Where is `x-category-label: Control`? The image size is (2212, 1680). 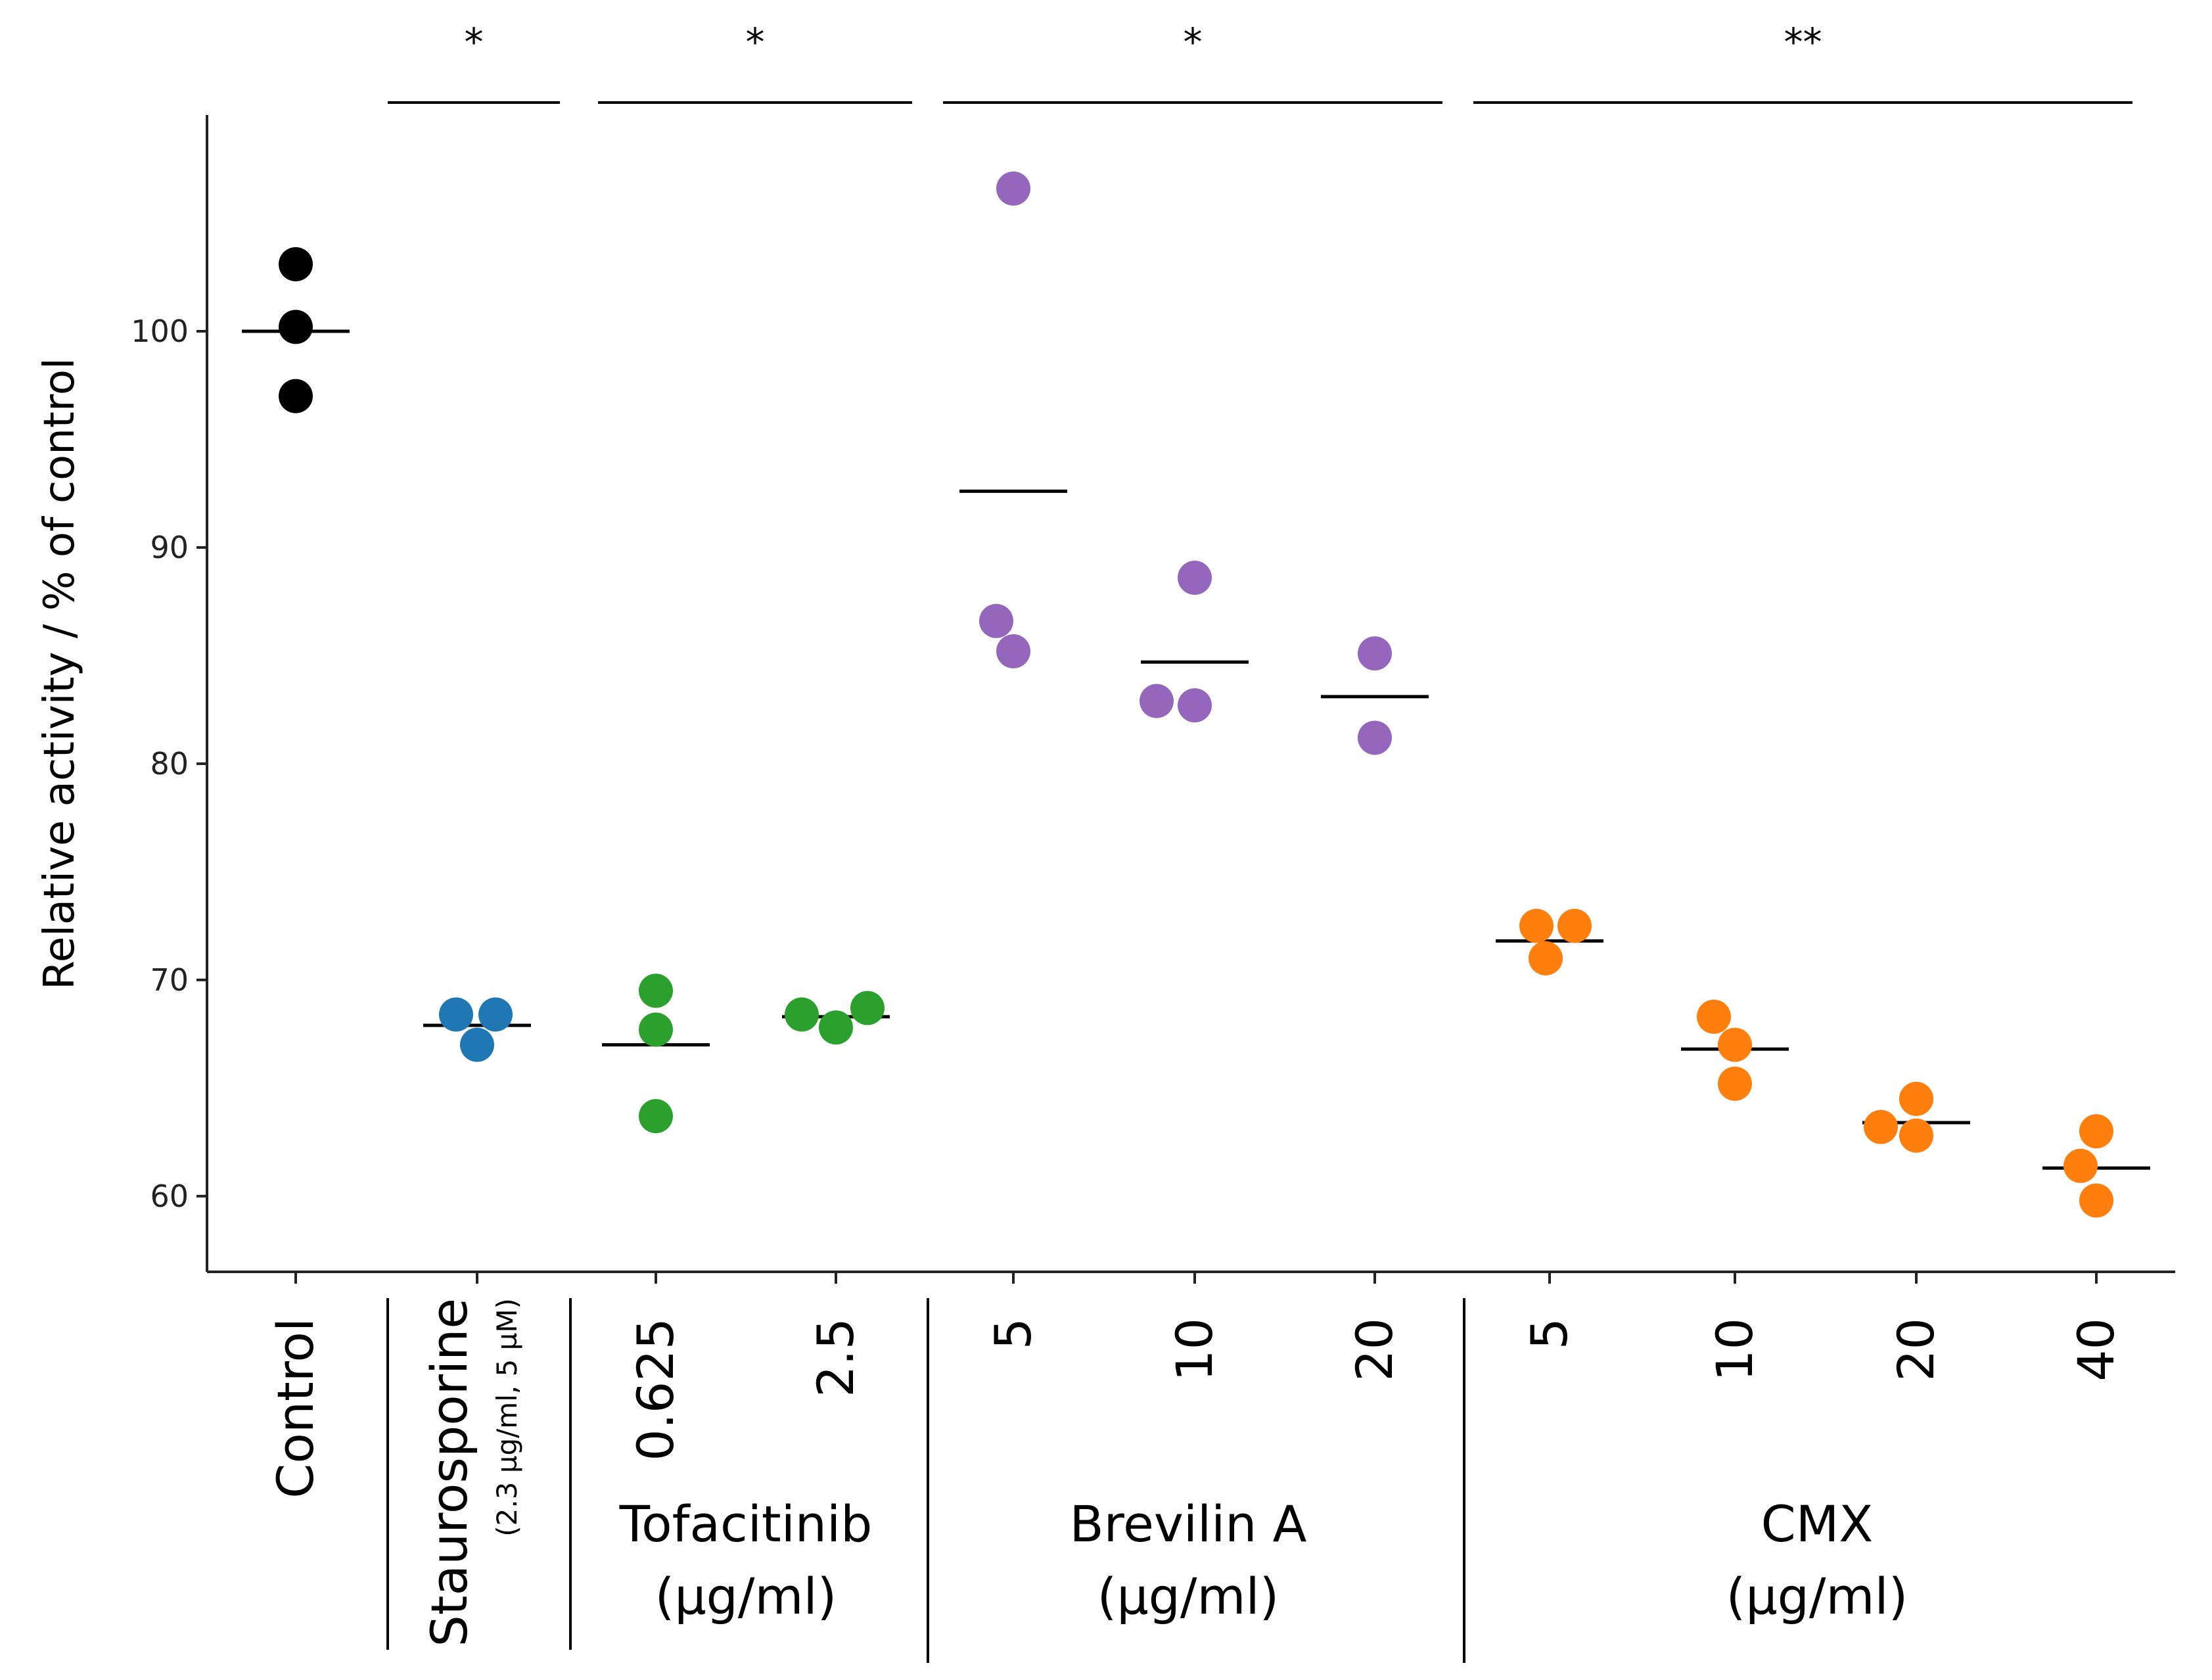 x-category-label: Control is located at coordinates (295, 1409).